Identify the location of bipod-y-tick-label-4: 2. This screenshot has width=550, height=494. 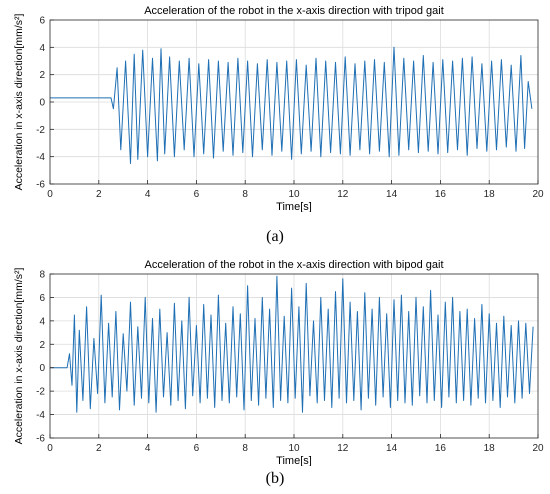
(42, 345).